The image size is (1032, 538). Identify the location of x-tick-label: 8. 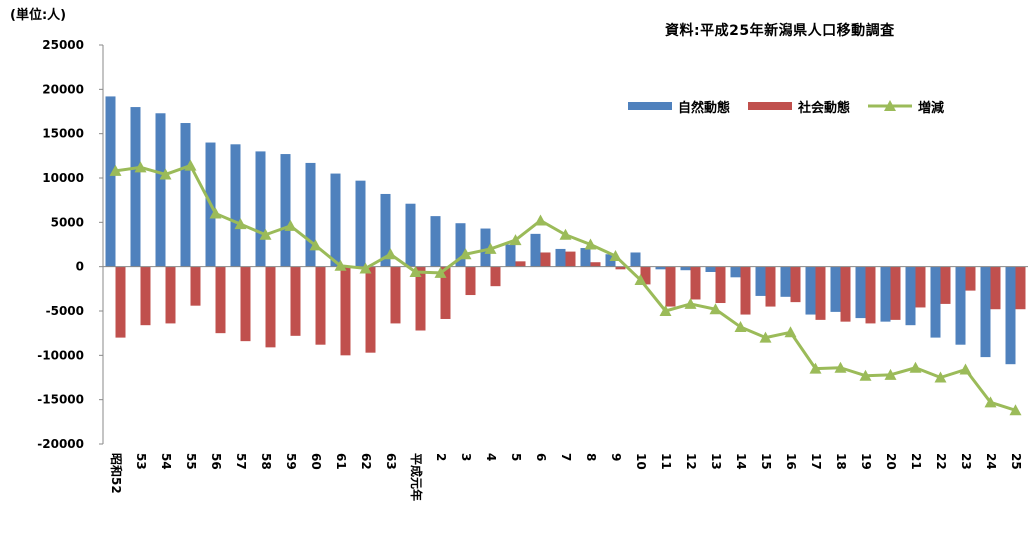
(591, 457).